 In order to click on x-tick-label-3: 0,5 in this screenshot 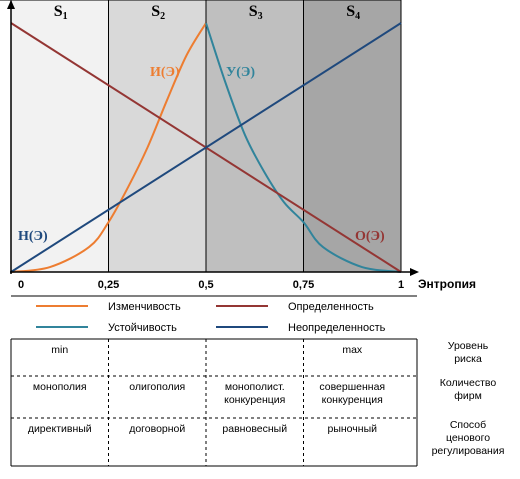, I will do `click(205, 285)`.